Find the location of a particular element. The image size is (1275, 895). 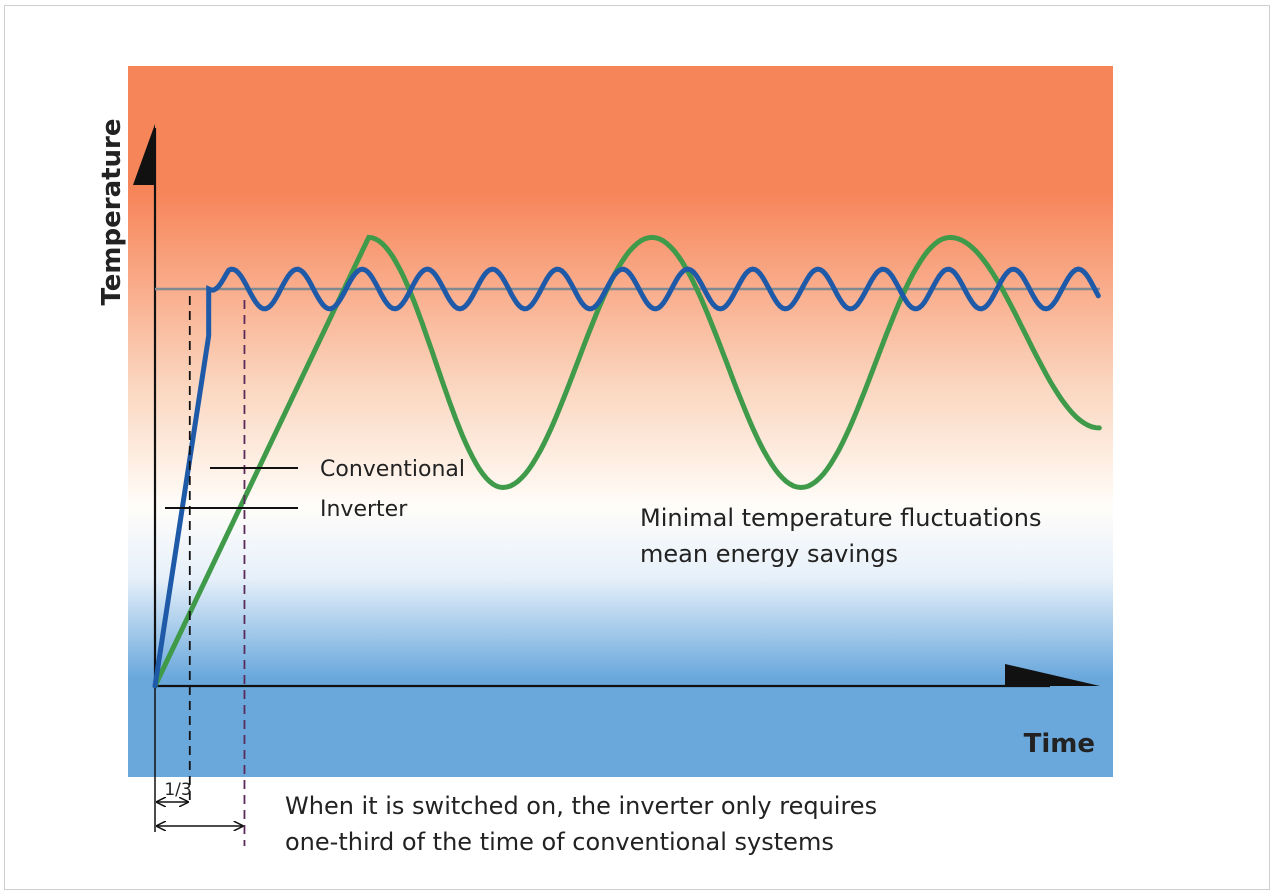

legend-label-conventional: Conventional is located at coordinates (392, 469).